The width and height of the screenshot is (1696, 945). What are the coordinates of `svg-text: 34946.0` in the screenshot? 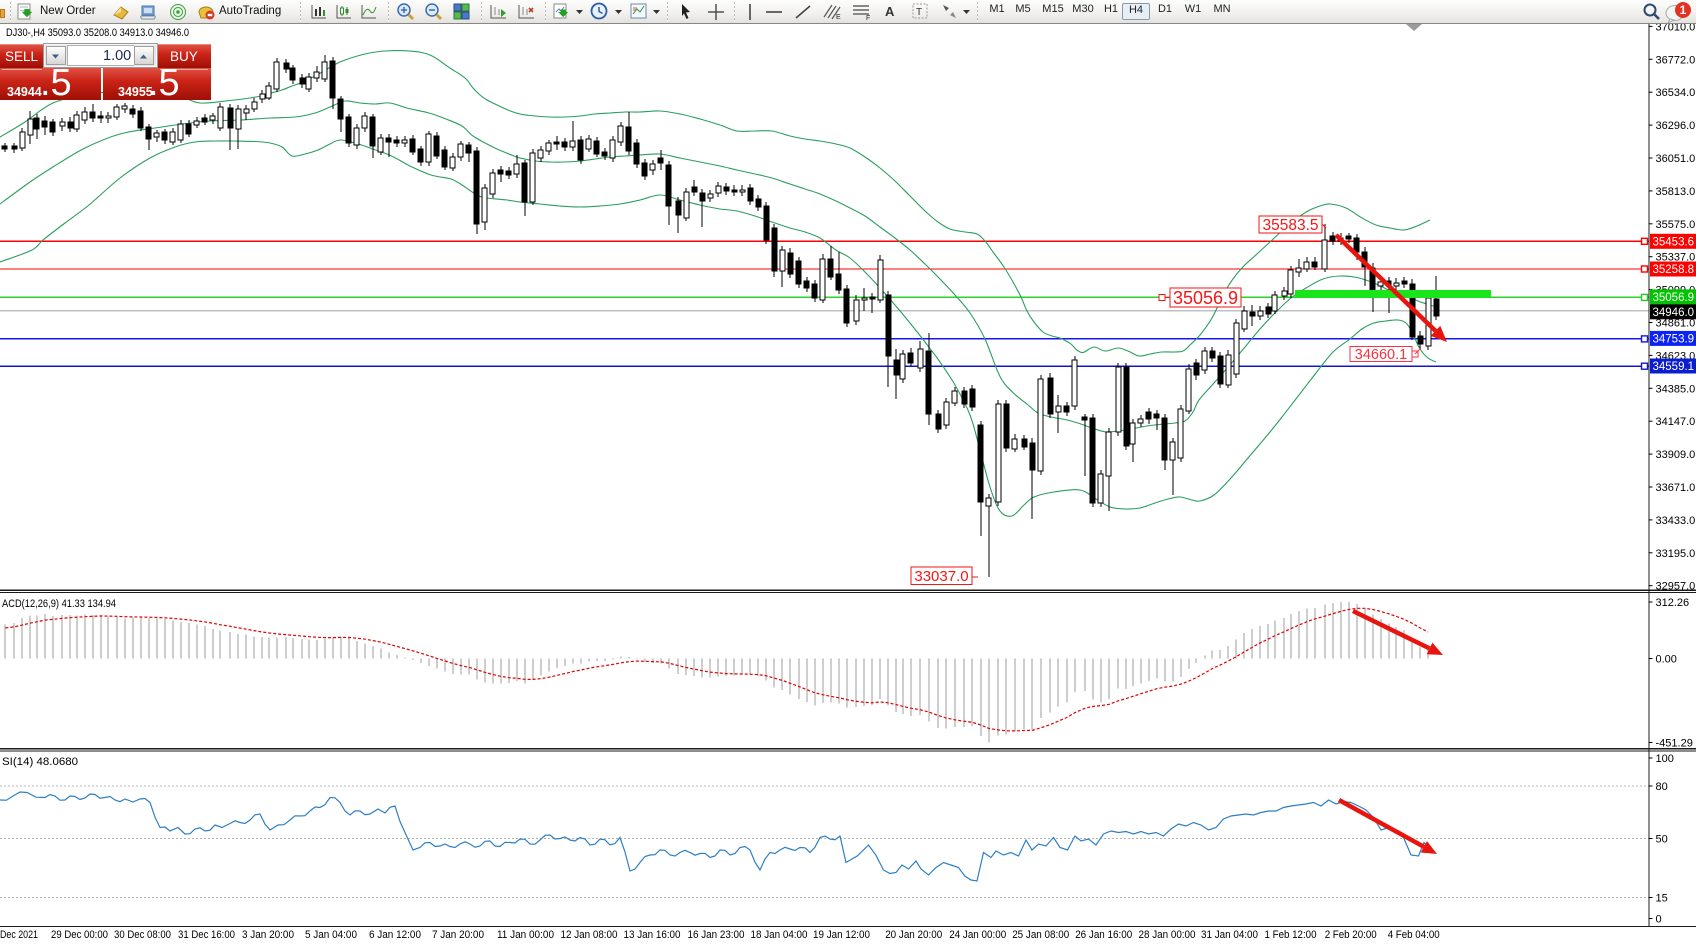 It's located at (1674, 313).